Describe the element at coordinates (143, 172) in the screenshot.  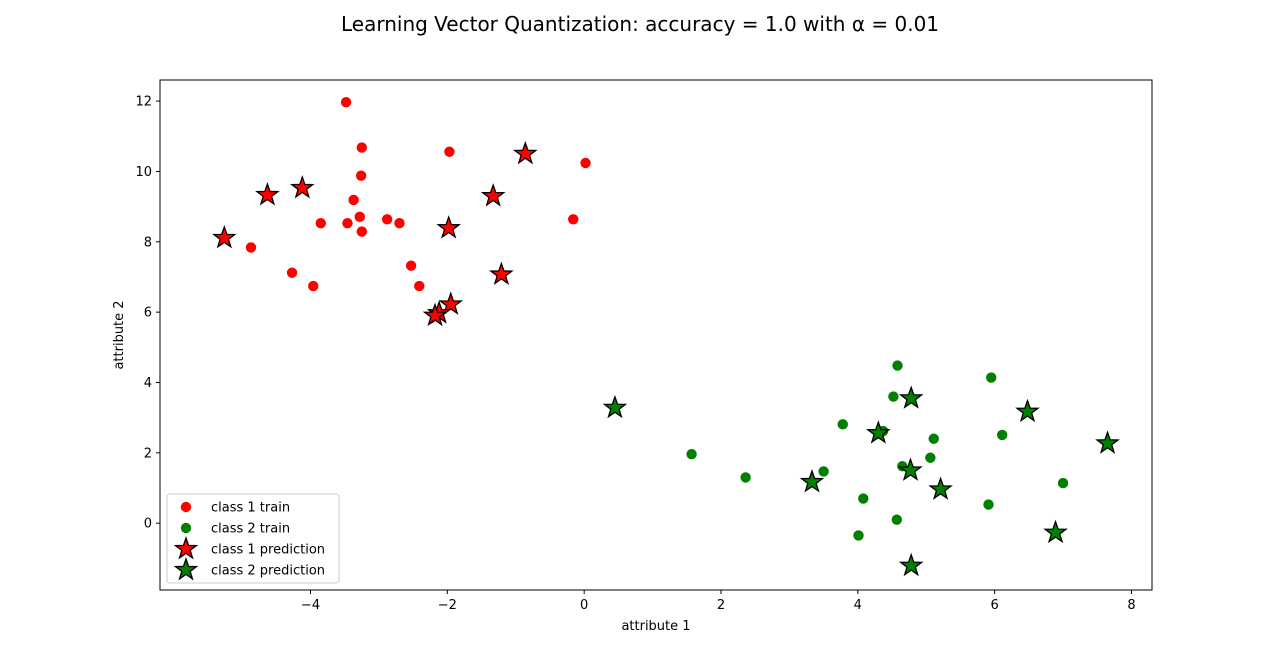
I see `y-tick-label: 10` at that location.